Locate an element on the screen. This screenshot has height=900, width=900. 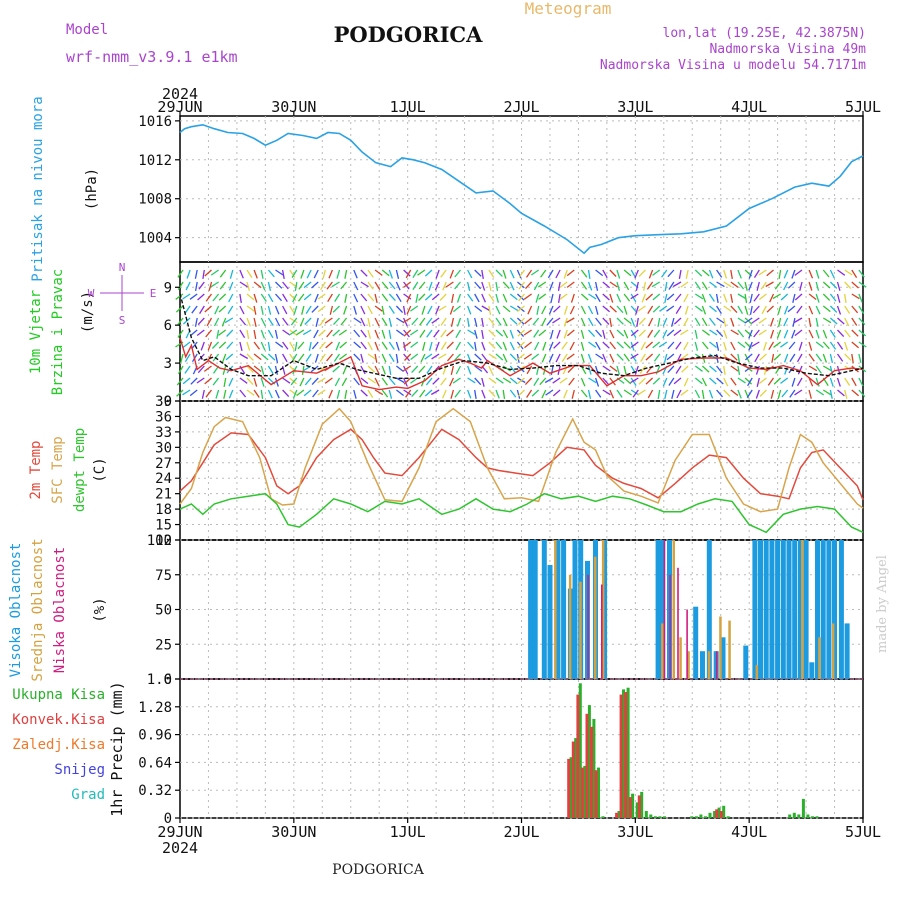
x-tick-label-top: 30JUN is located at coordinates (293, 107).